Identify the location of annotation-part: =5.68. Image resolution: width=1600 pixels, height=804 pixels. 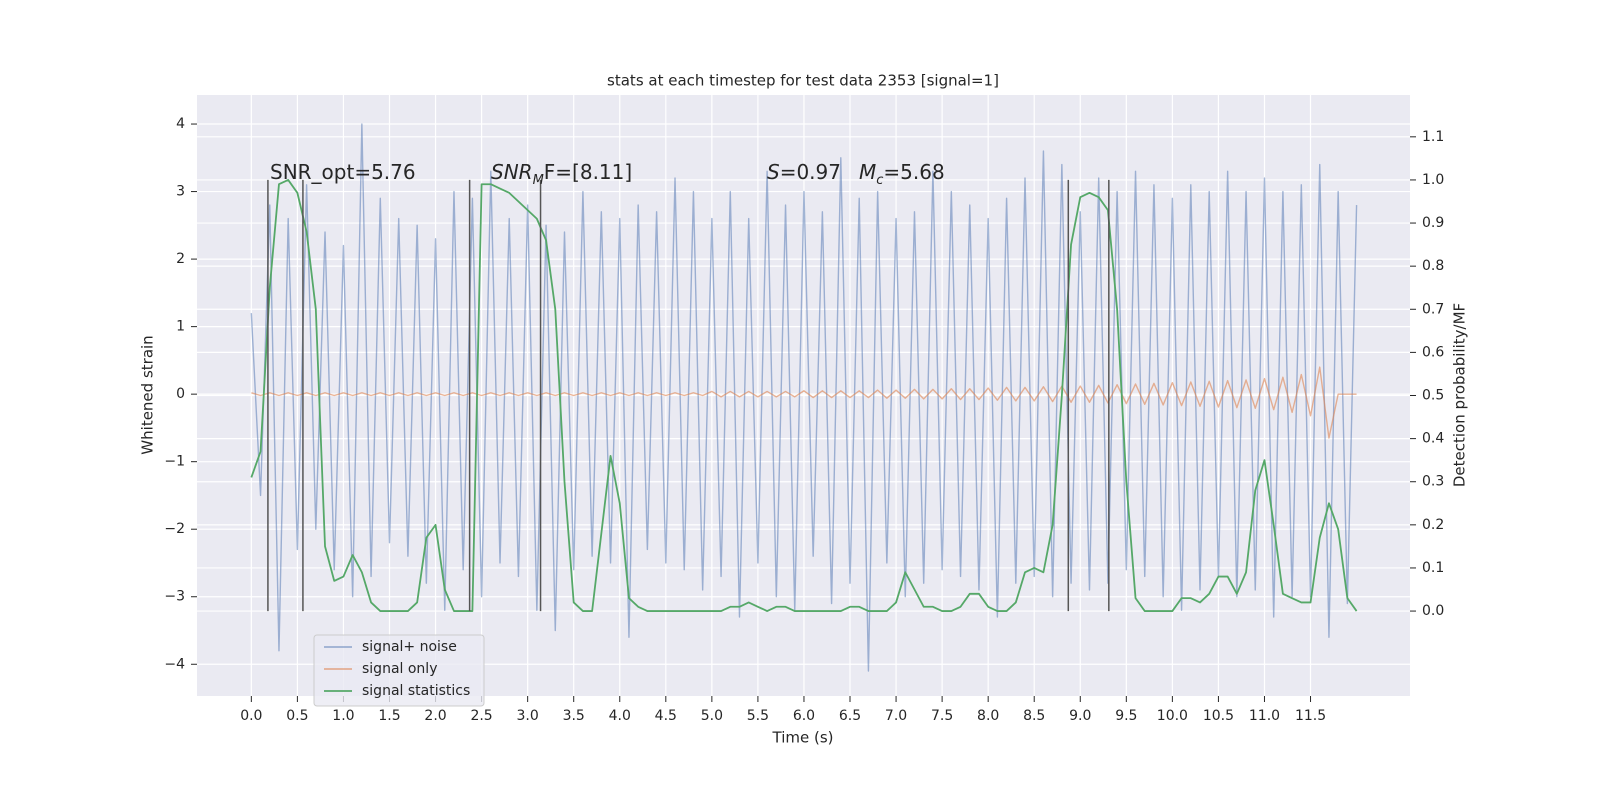
(913, 172).